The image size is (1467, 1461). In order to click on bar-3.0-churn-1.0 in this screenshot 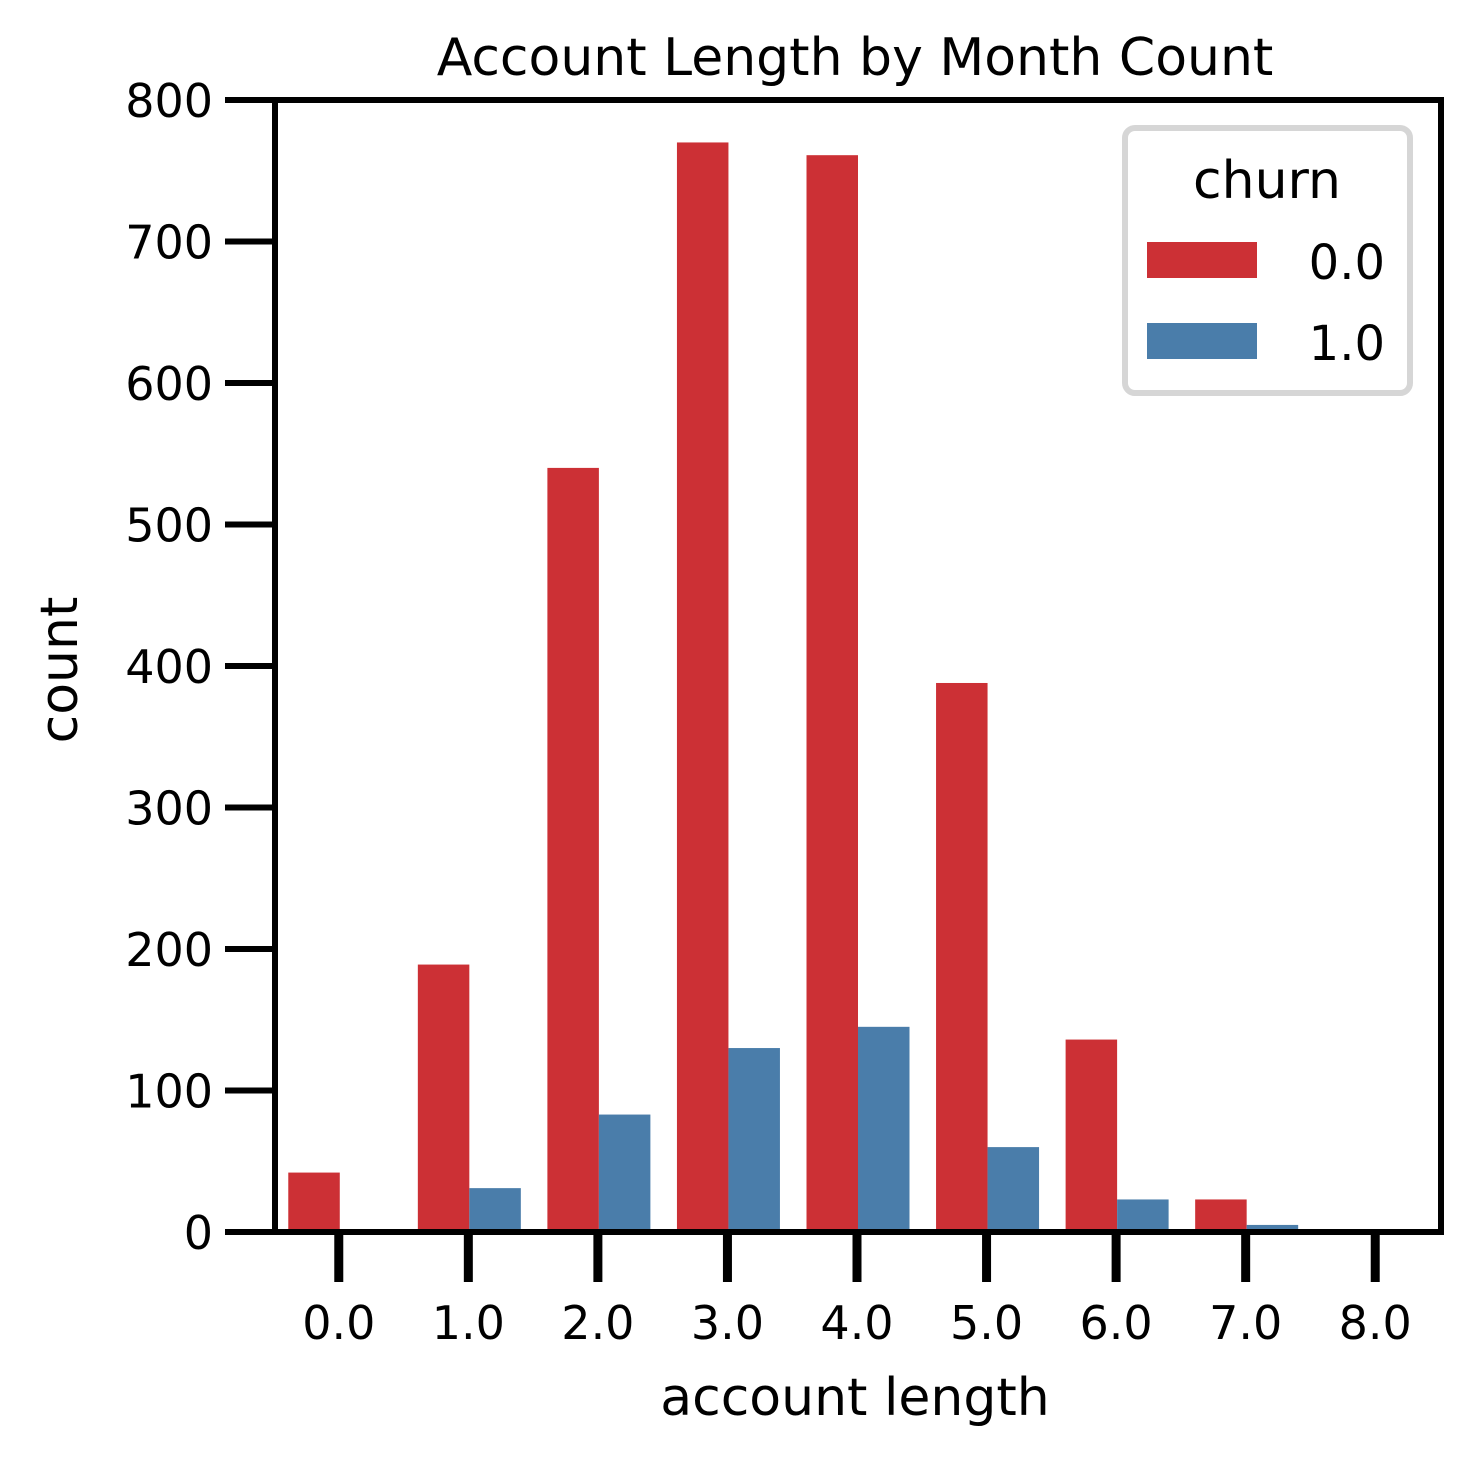, I will do `click(754, 1140)`.